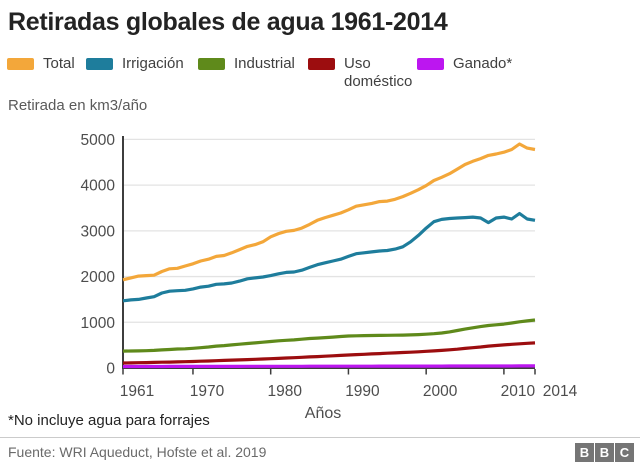 The image size is (640, 463). I want to click on legend-label: Uso doméstico, so click(378, 72).